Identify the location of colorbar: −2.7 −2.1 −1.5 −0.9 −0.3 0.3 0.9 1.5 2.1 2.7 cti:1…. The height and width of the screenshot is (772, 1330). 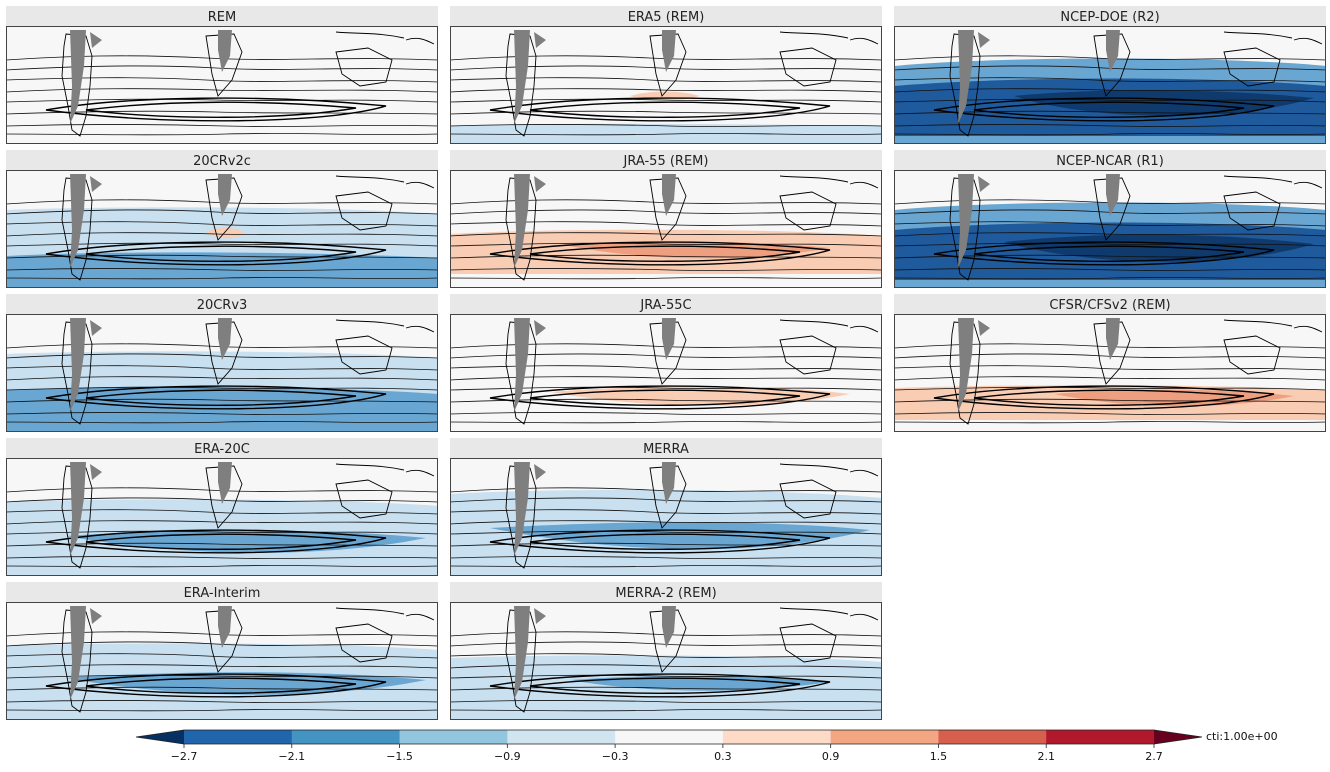
(706, 746).